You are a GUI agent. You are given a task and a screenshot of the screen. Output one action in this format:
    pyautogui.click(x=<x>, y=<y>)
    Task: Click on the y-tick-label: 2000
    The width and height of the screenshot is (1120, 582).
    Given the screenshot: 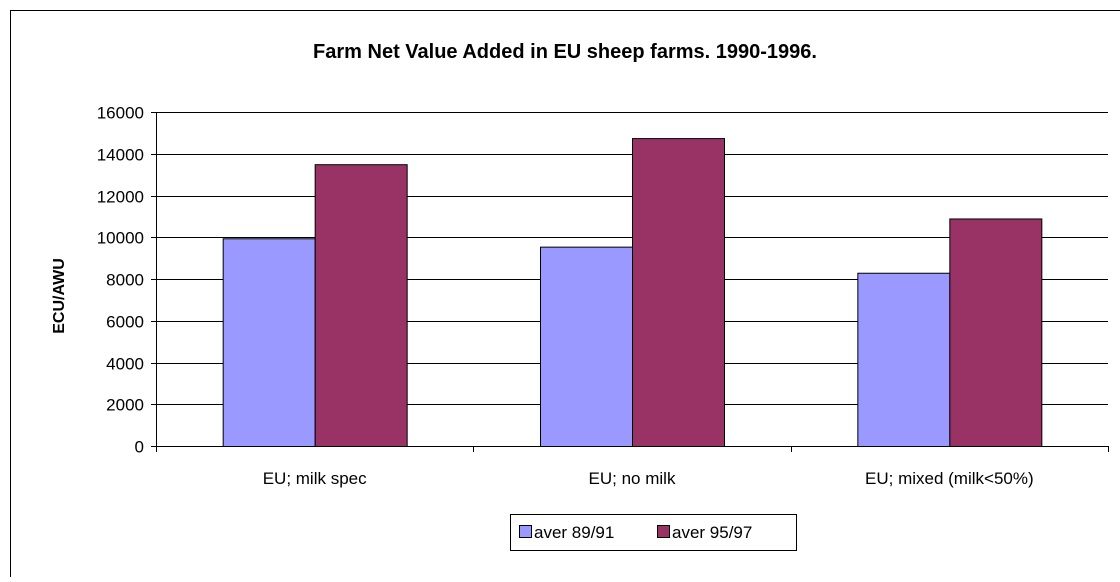 What is the action you would take?
    pyautogui.click(x=125, y=405)
    